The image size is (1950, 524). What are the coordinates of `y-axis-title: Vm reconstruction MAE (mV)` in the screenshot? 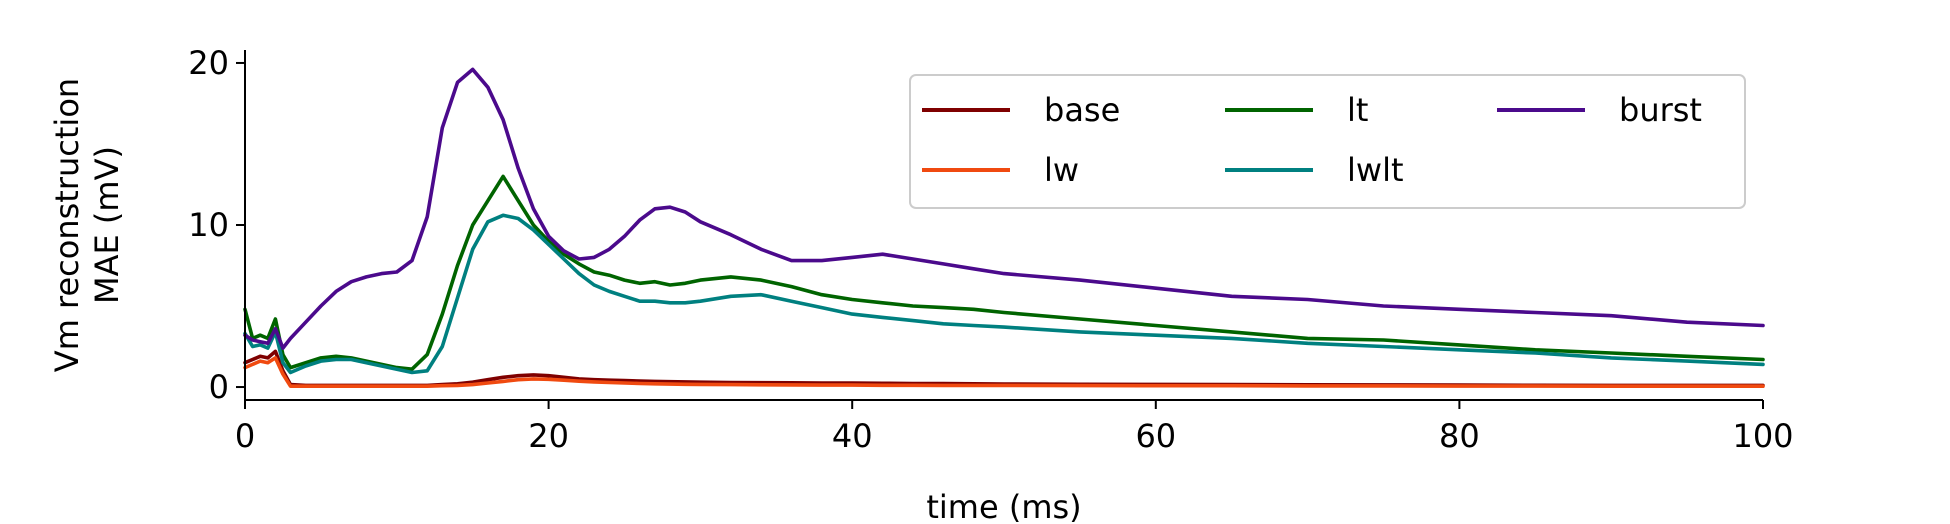 It's located at (87, 225).